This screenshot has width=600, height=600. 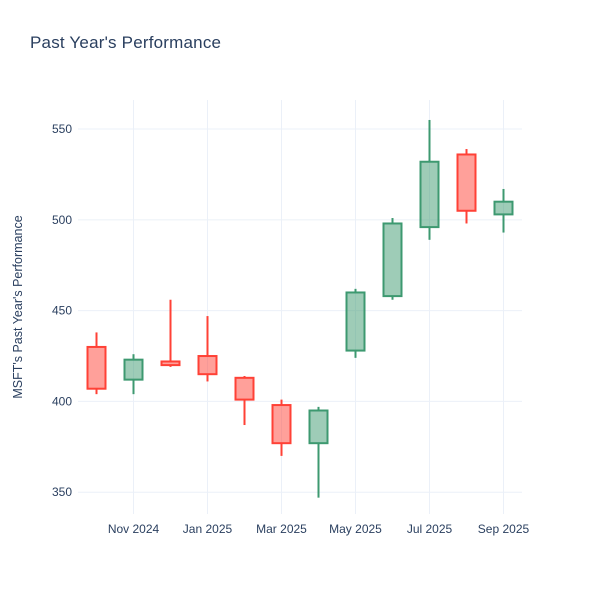 I want to click on candle-apr-2025, so click(x=318, y=452).